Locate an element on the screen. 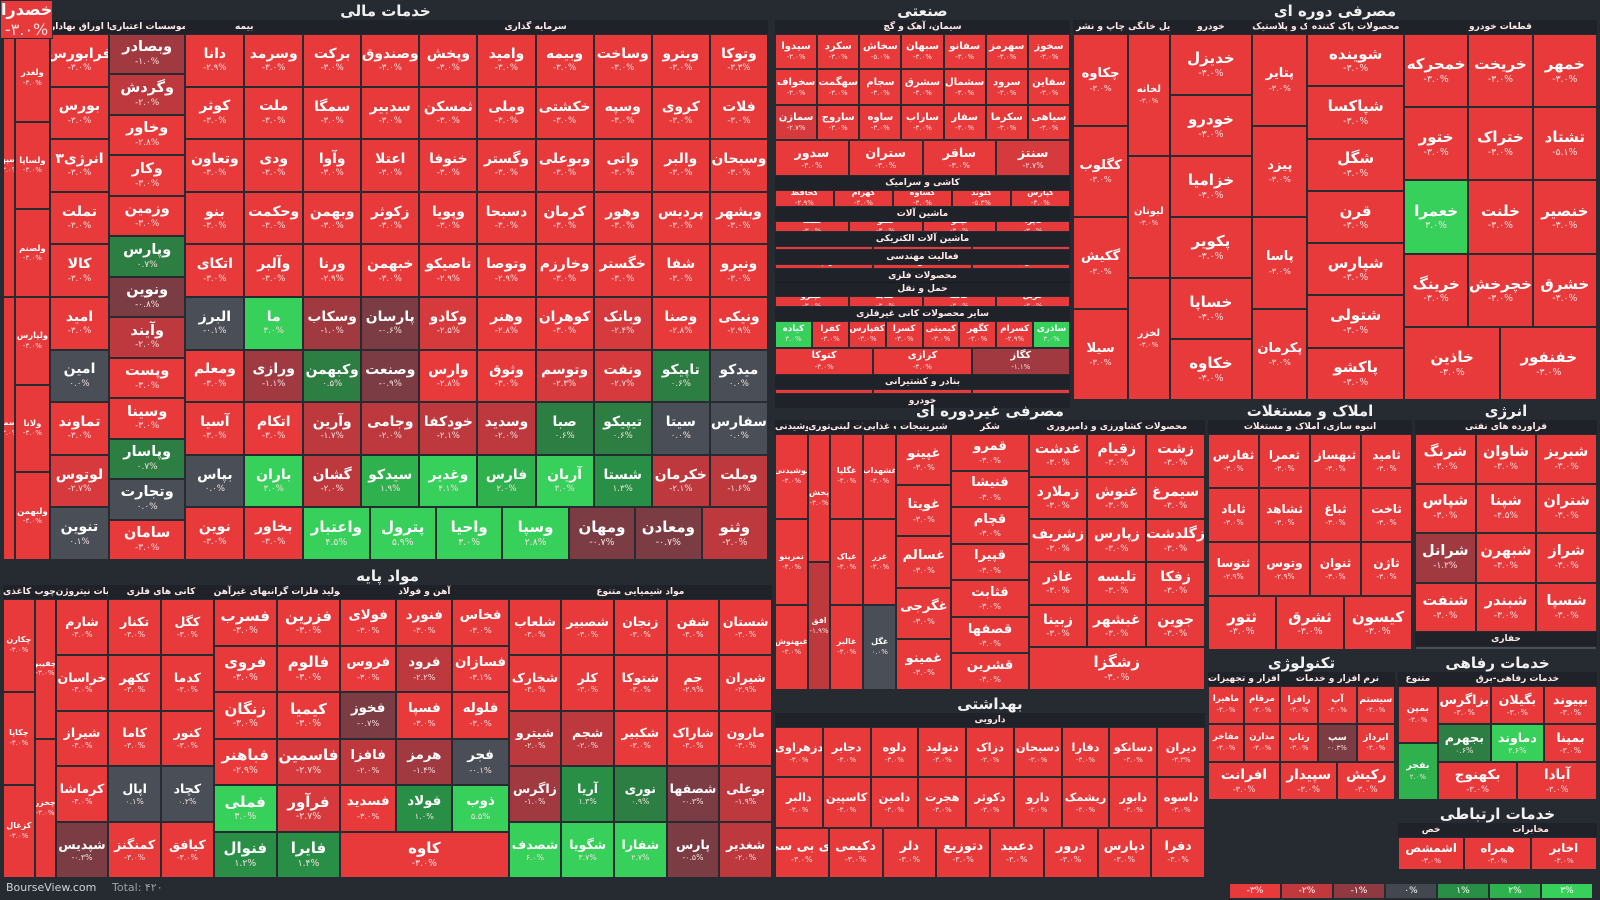 The width and height of the screenshot is (1600, 900). stock-tile: غپاک -۳.۰% is located at coordinates (847, 562).